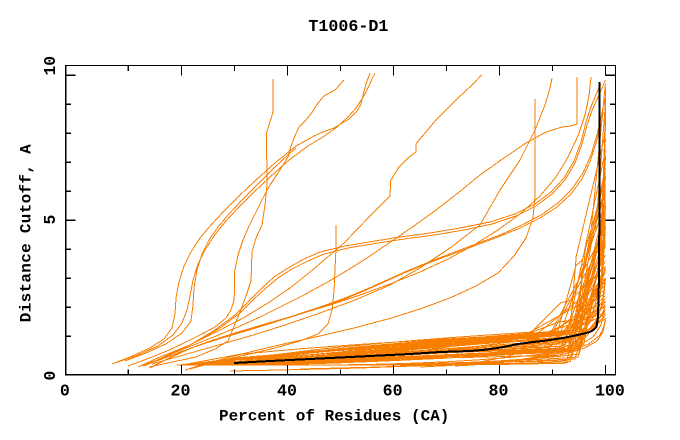  What do you see at coordinates (50, 66) in the screenshot?
I see `svg-text: 10` at bounding box center [50, 66].